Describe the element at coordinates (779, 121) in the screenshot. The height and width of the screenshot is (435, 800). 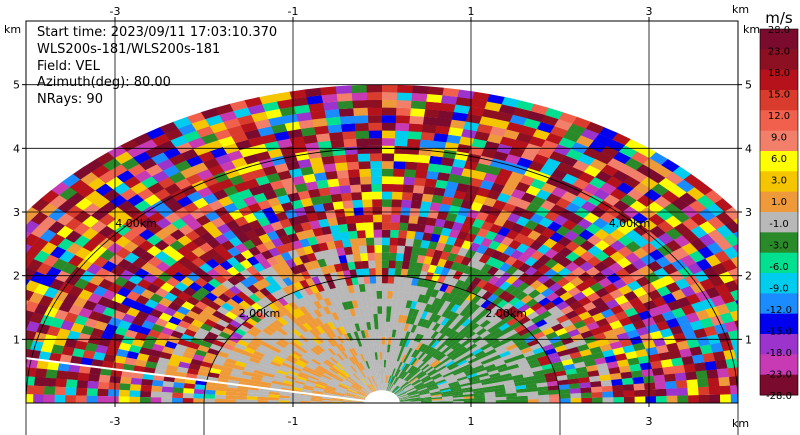
I see `colorbar-swatch` at that location.